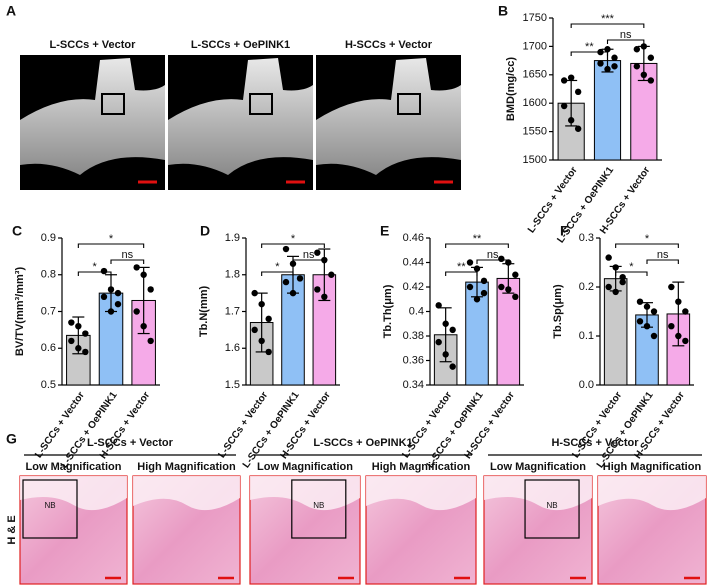 This screenshot has width=708, height=587. Describe the element at coordinates (413, 262) in the screenshot. I see `y-tick-label: 0.44` at that location.